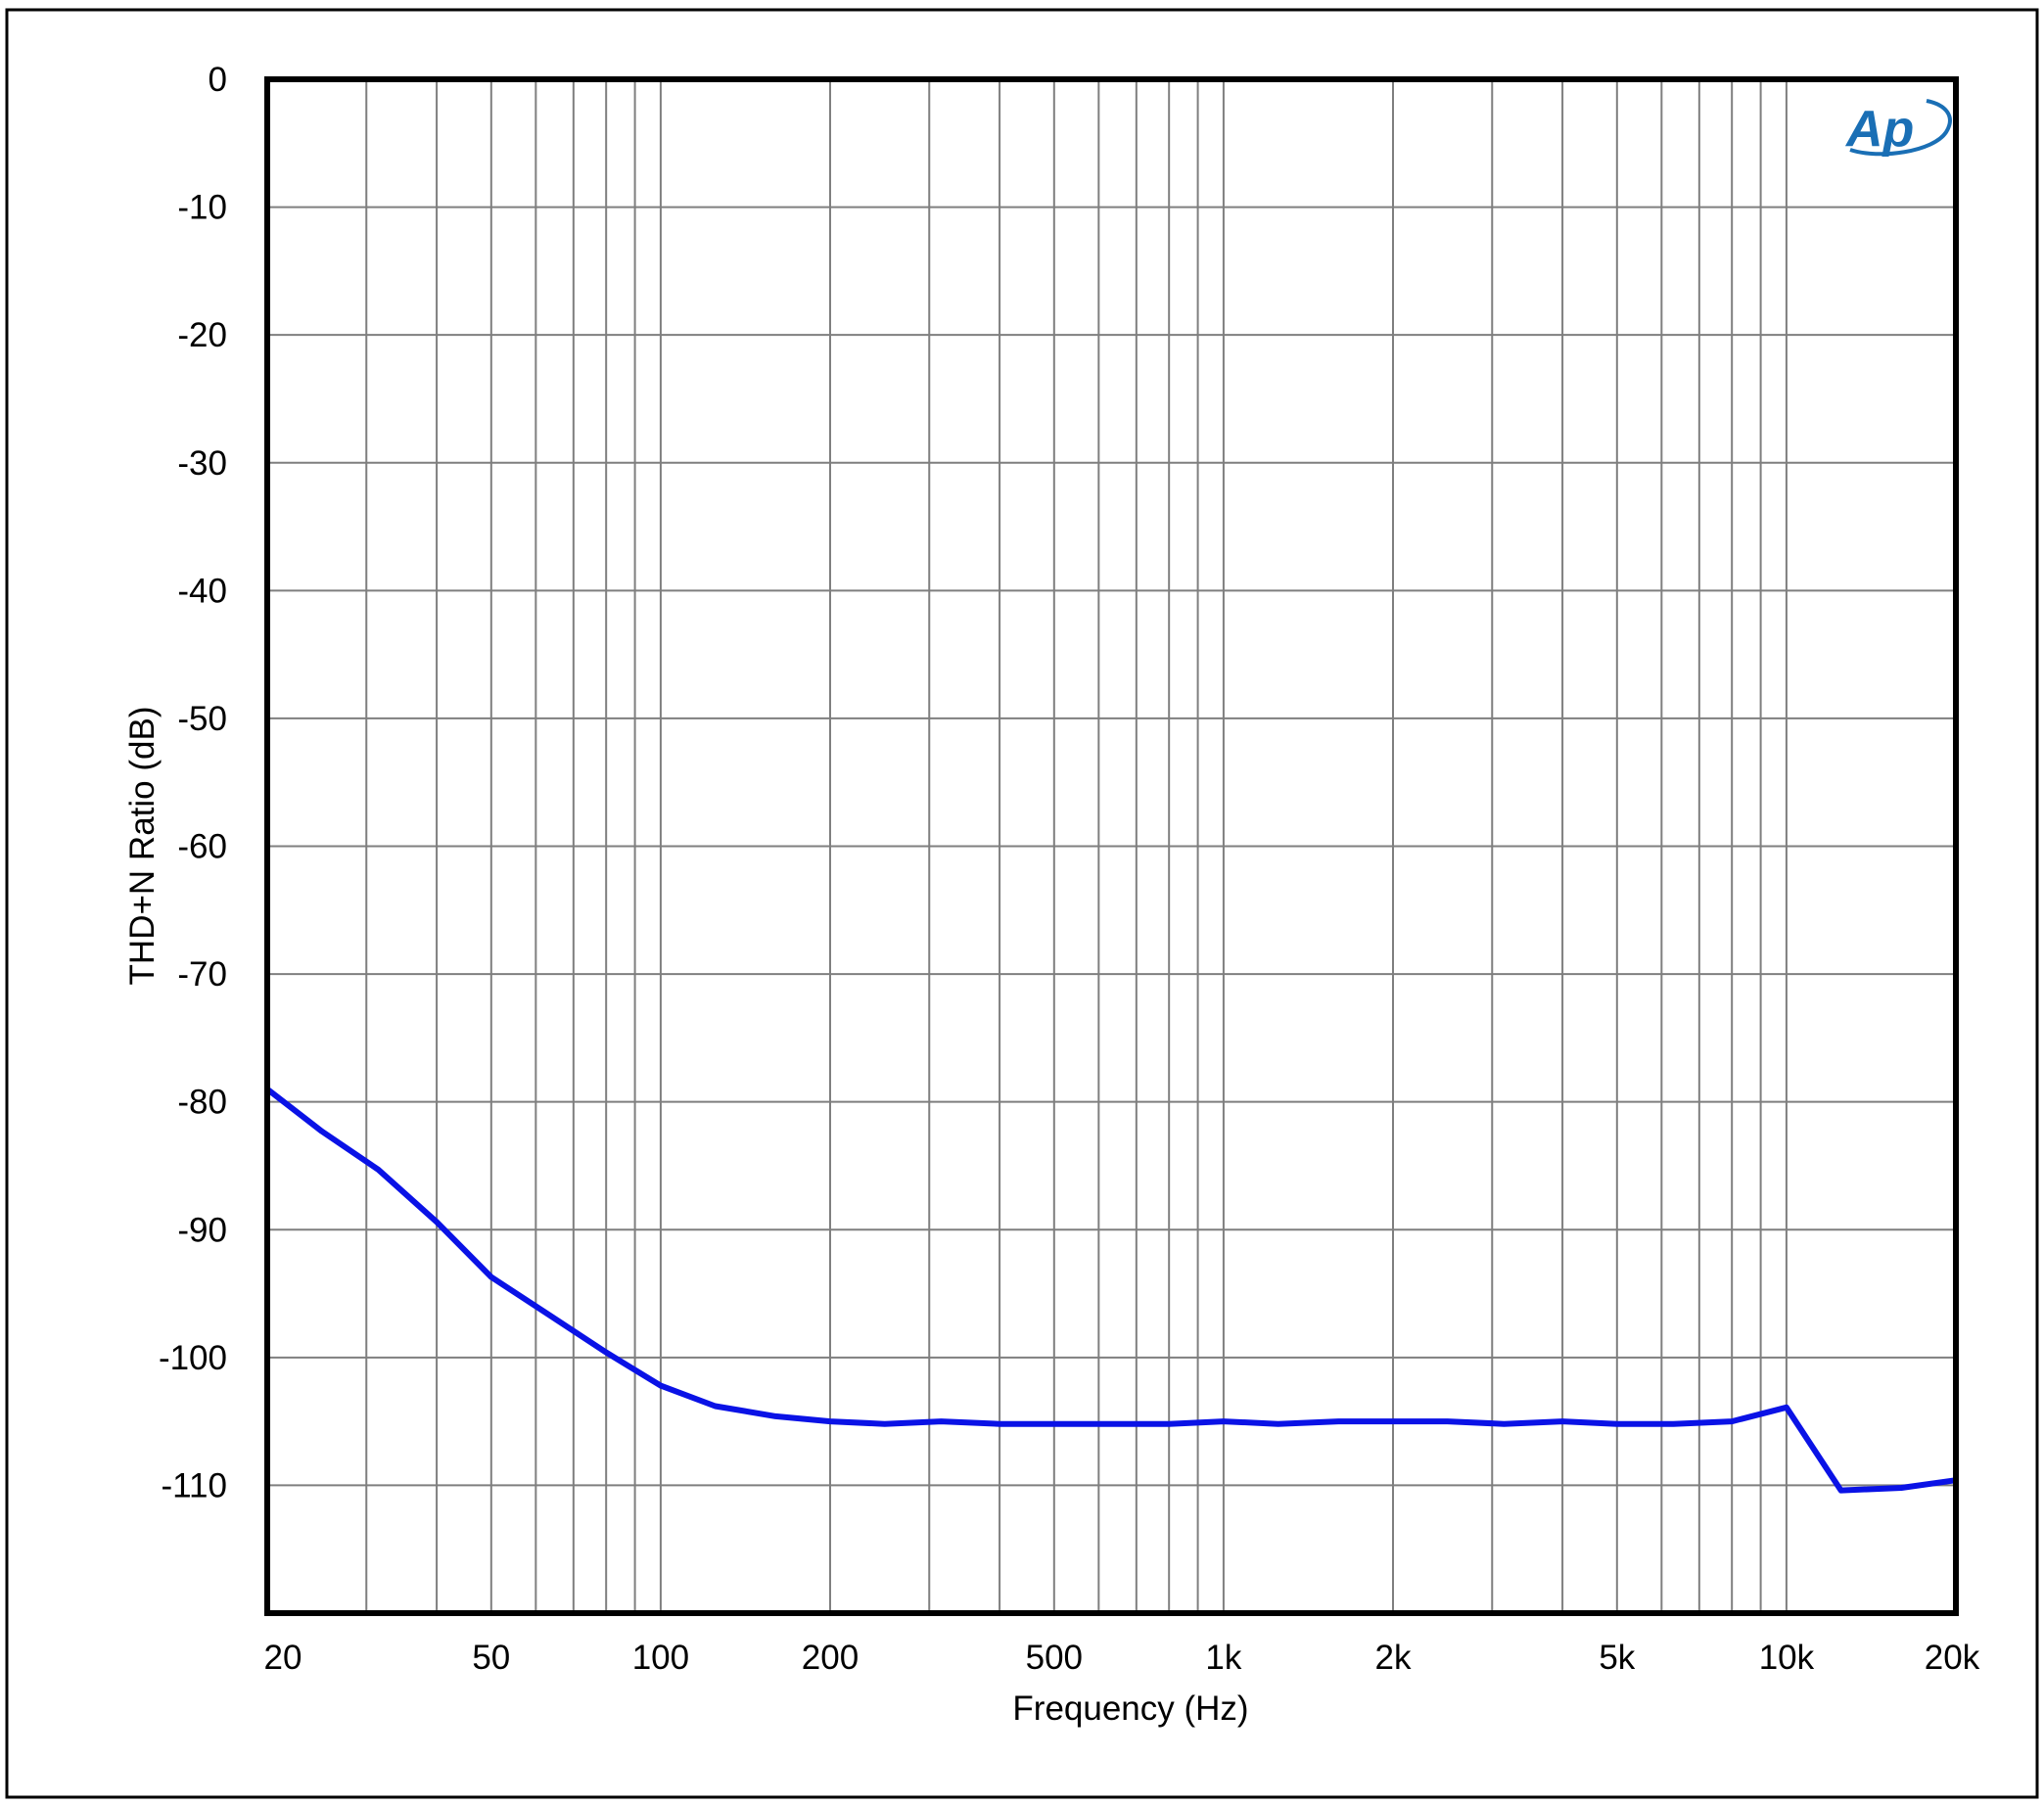 The height and width of the screenshot is (1805, 2044). What do you see at coordinates (202, 974) in the screenshot?
I see `y-tick-label: -70` at bounding box center [202, 974].